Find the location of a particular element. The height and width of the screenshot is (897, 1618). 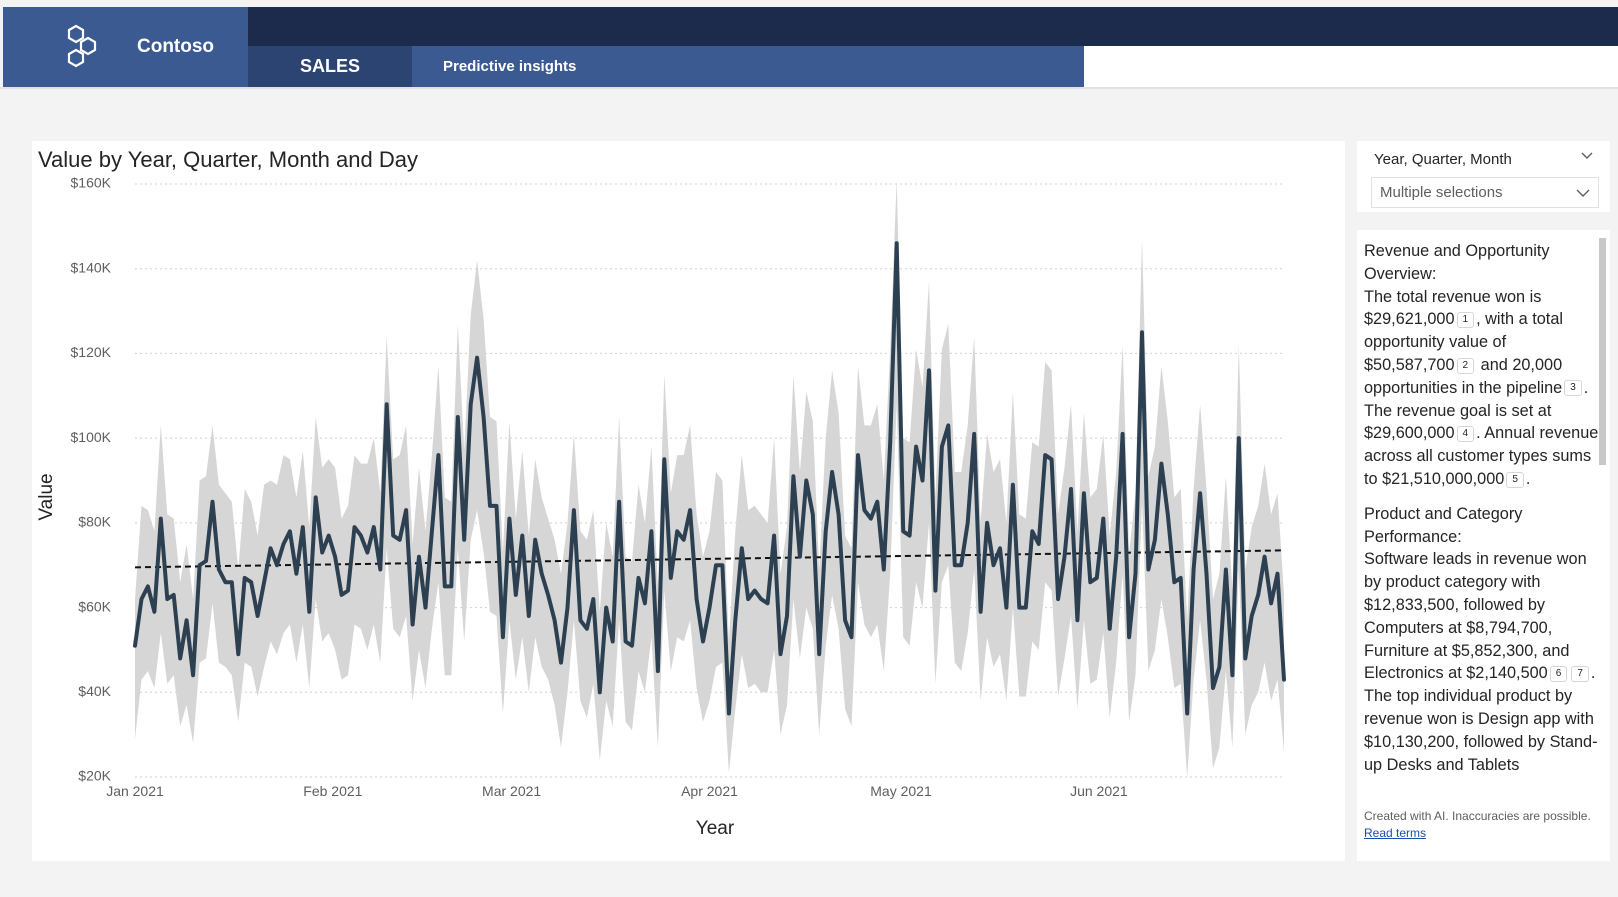

y-tick-label: $40K is located at coordinates (94, 691).